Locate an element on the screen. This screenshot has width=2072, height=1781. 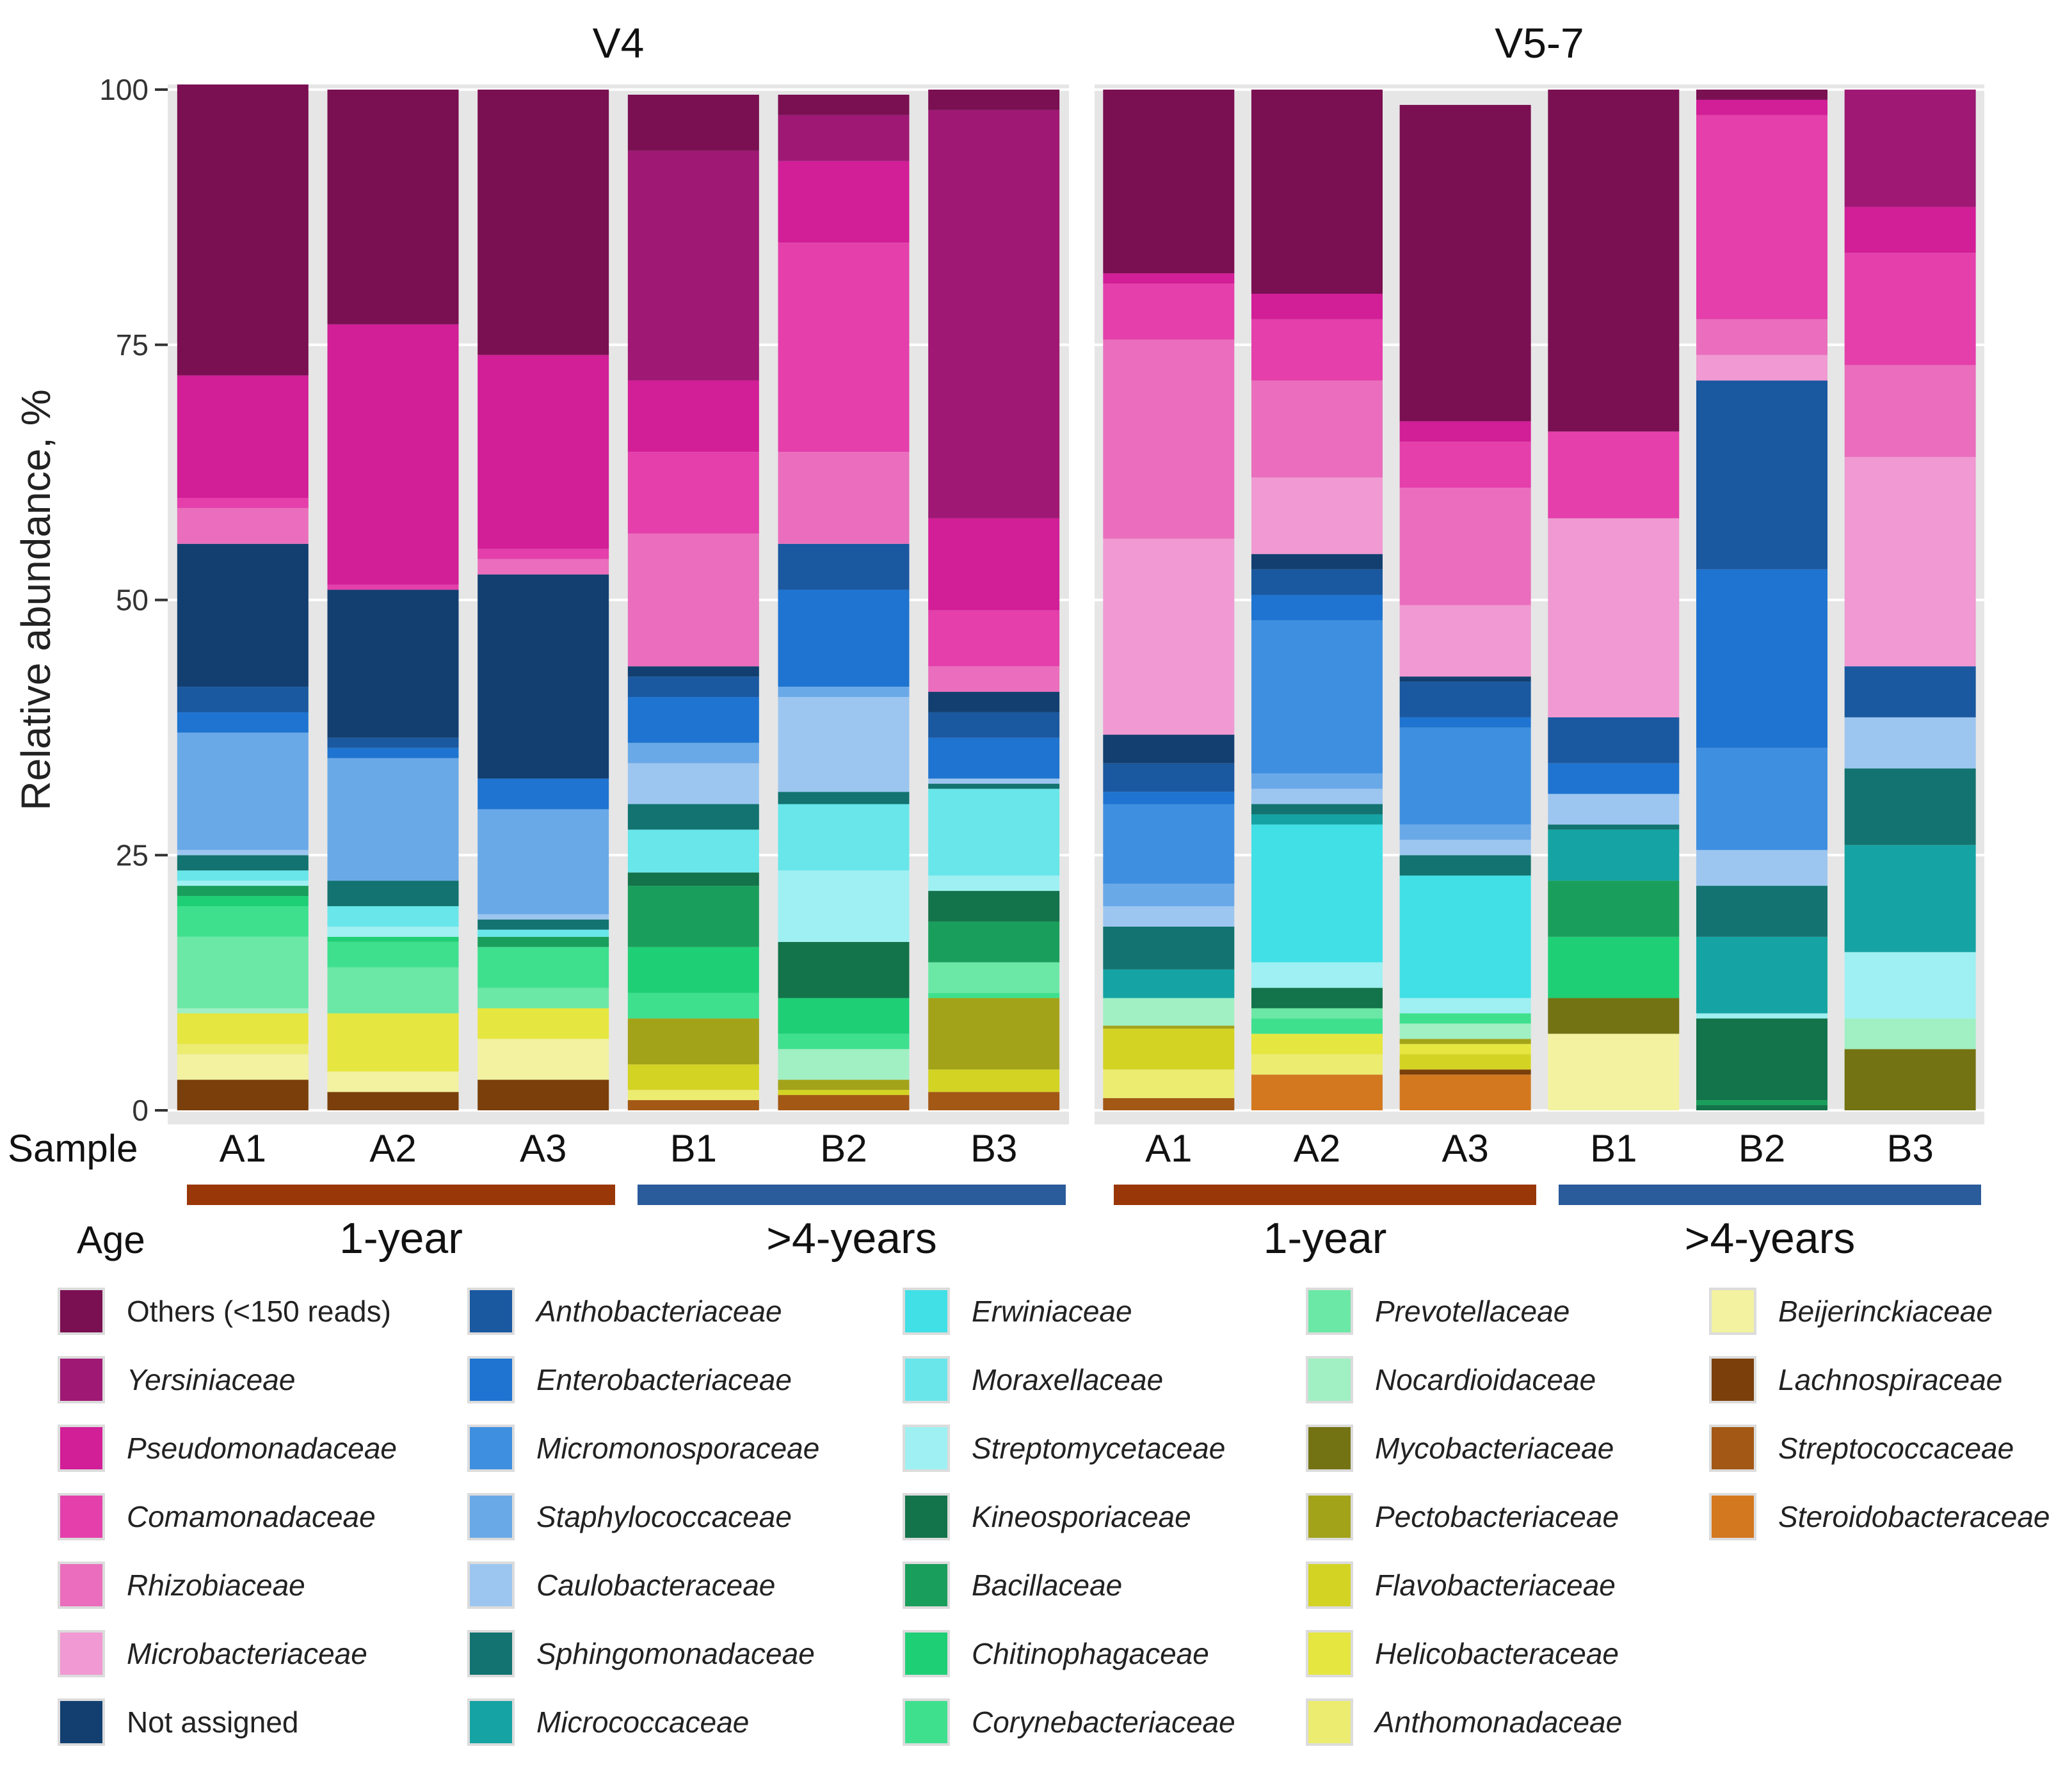
legend-item: Micromonosporaceae is located at coordinates (672, 1445).